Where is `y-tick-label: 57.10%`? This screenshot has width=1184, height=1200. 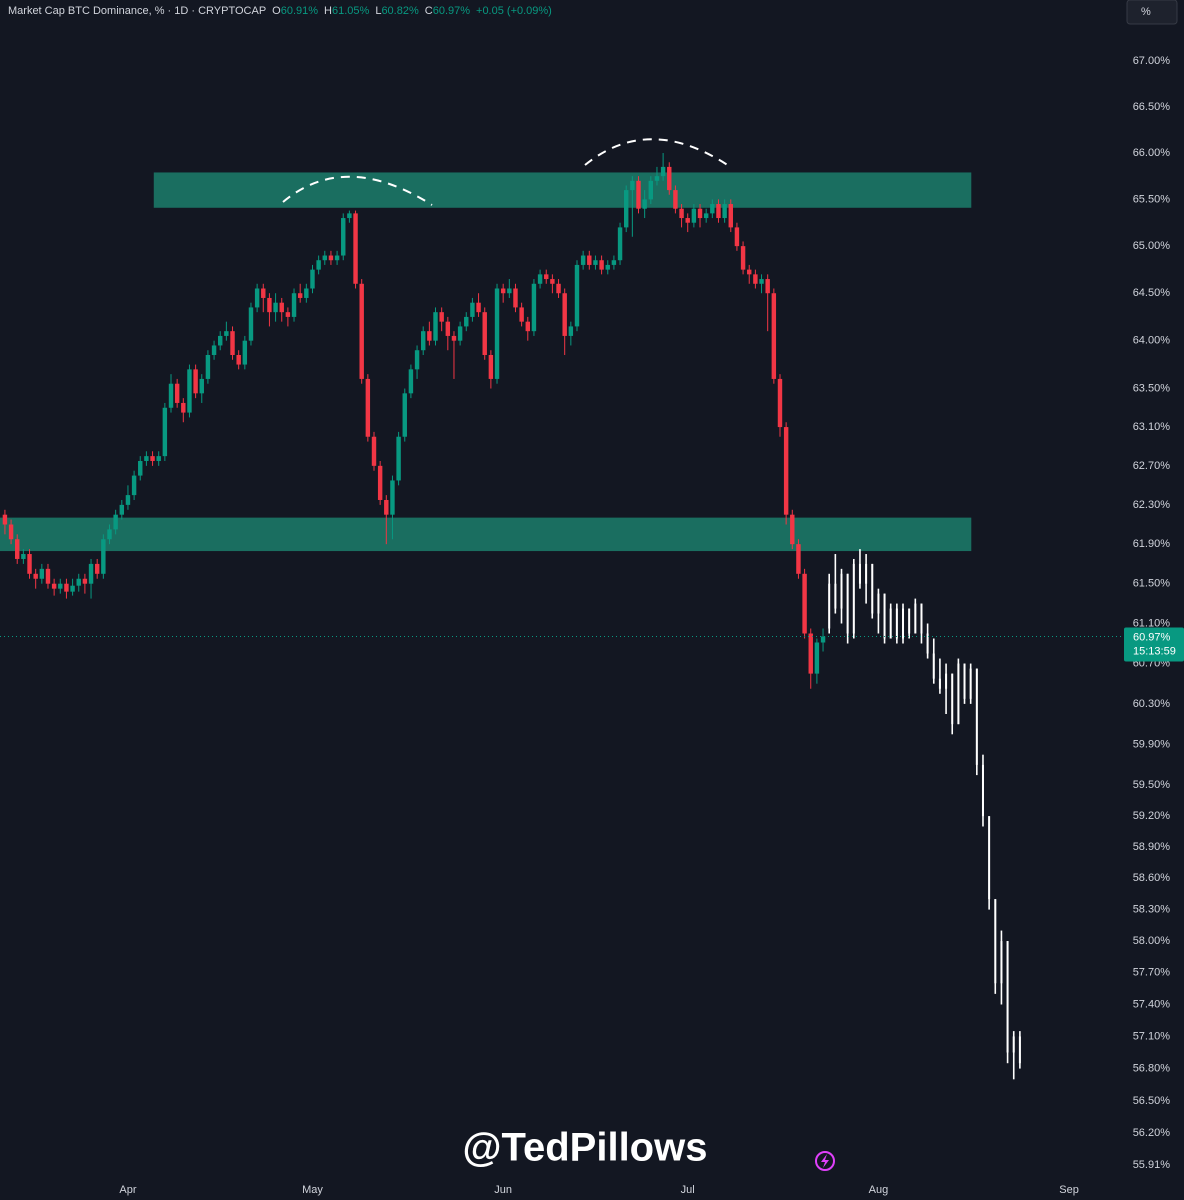 y-tick-label: 57.10% is located at coordinates (1152, 1036).